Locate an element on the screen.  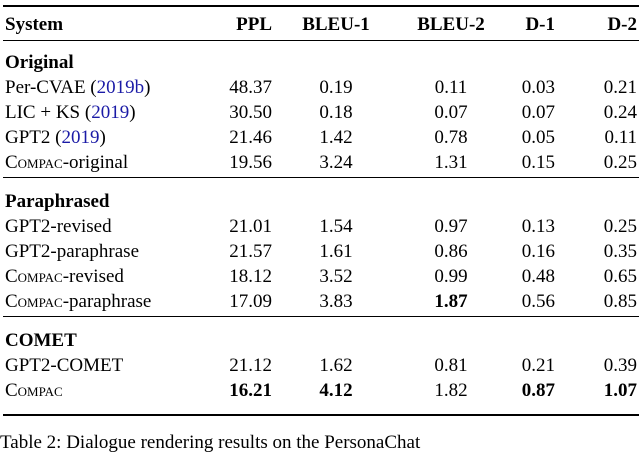
system-label: LIC + KS ( is located at coordinates (48, 112).